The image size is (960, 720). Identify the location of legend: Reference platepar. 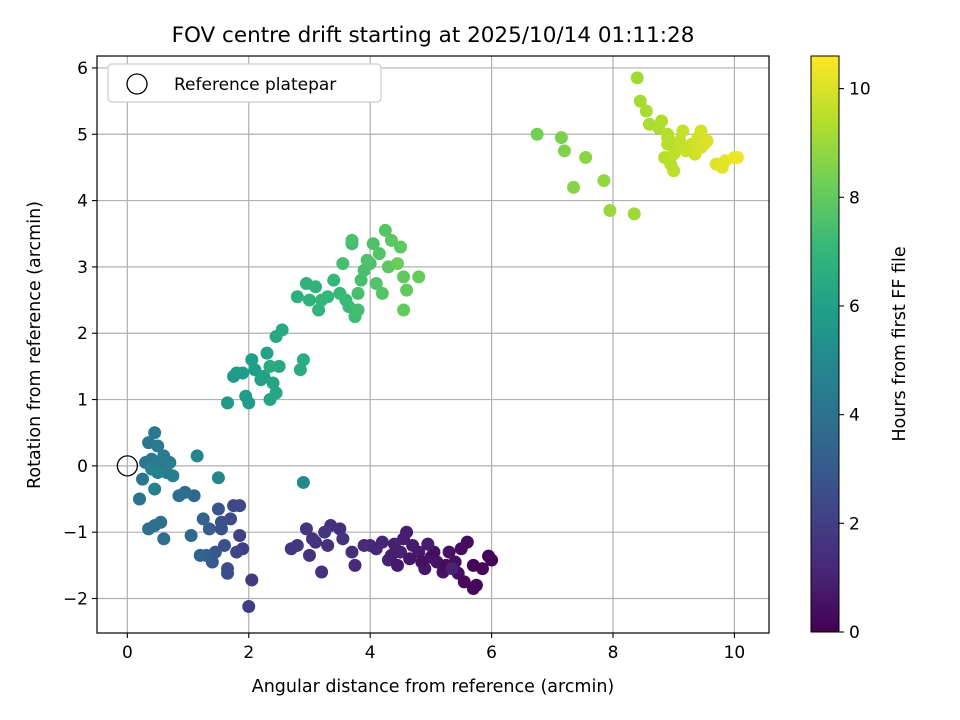
(244, 83).